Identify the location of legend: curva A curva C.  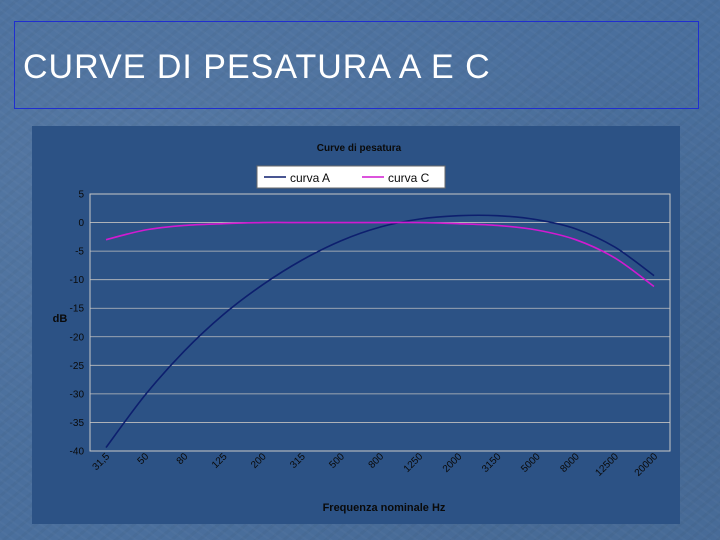
(351, 177).